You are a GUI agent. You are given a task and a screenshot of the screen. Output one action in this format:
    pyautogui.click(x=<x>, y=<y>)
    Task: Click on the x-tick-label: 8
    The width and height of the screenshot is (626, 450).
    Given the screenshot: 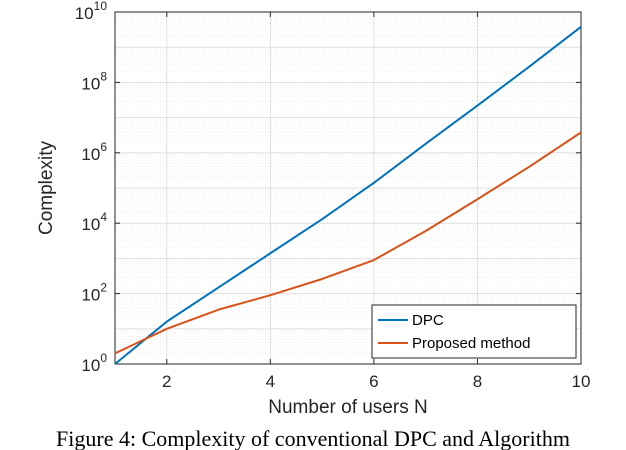 What is the action you would take?
    pyautogui.click(x=477, y=381)
    